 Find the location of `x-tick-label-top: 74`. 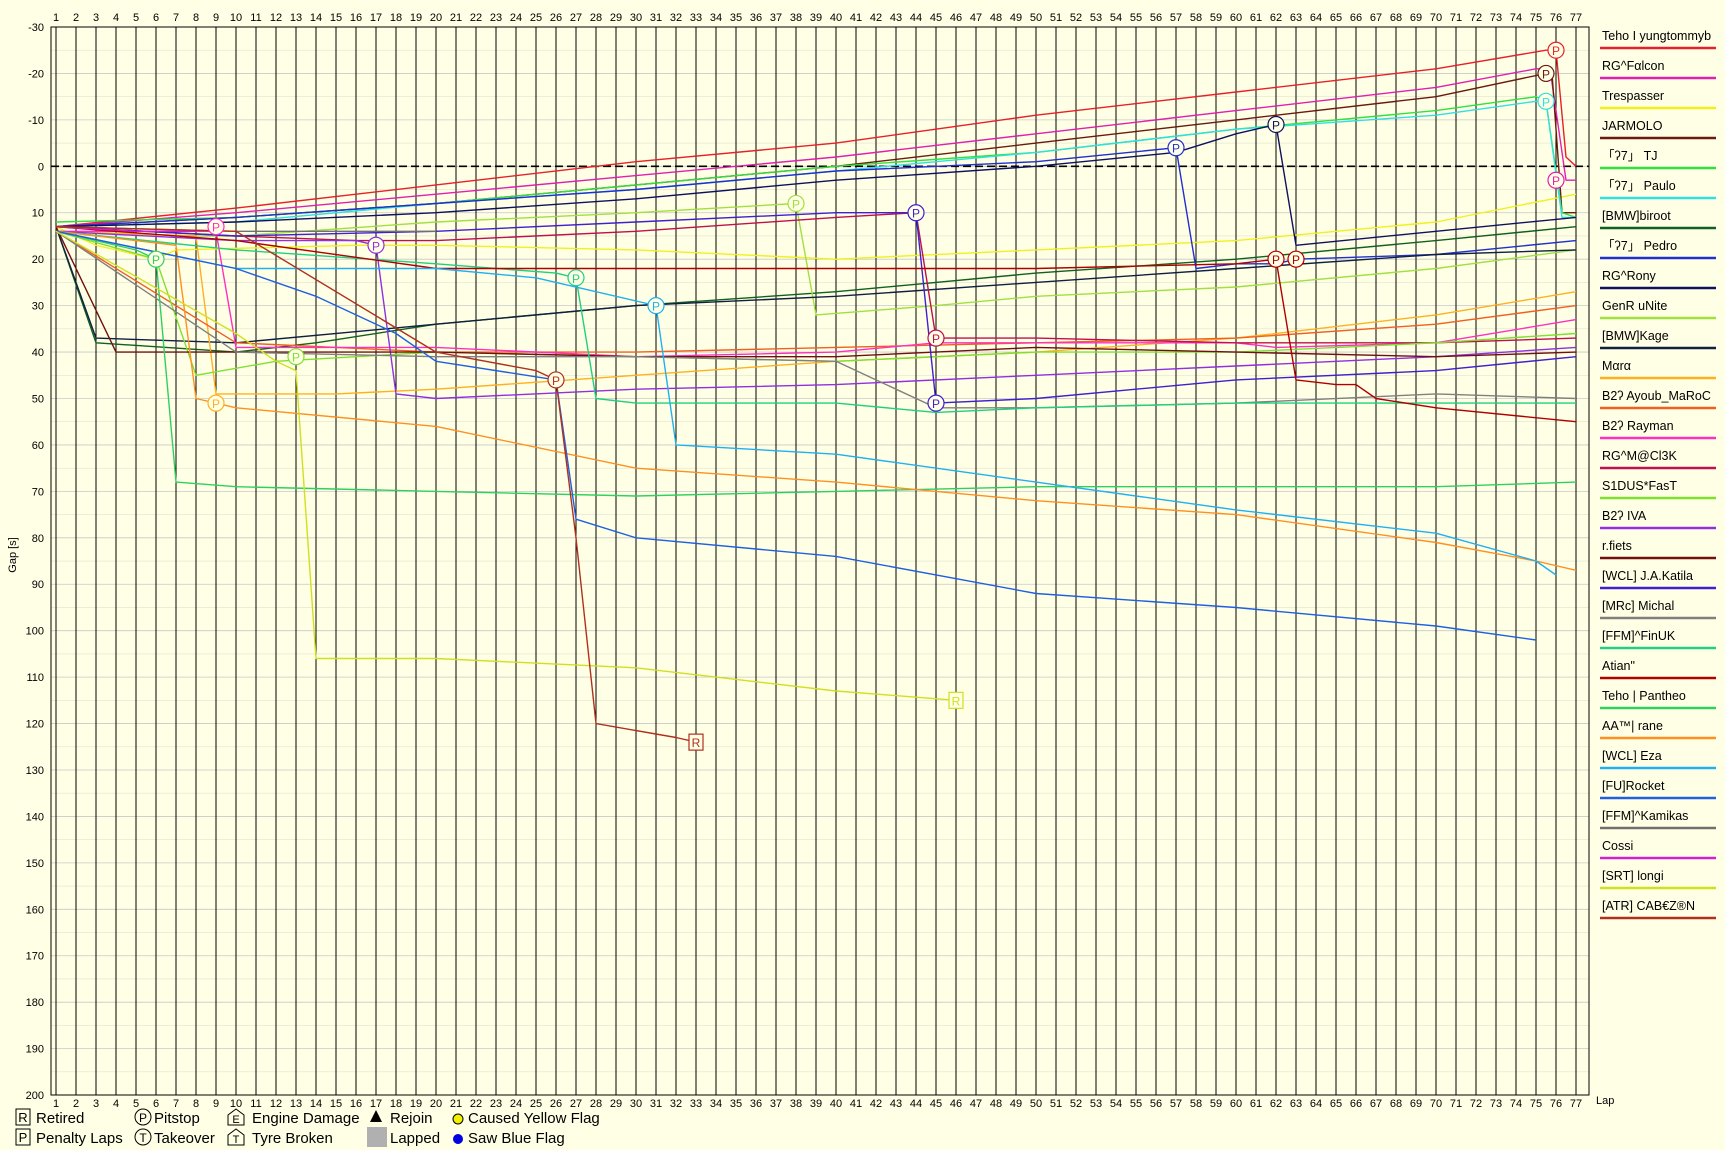

x-tick-label-top: 74 is located at coordinates (1516, 18).